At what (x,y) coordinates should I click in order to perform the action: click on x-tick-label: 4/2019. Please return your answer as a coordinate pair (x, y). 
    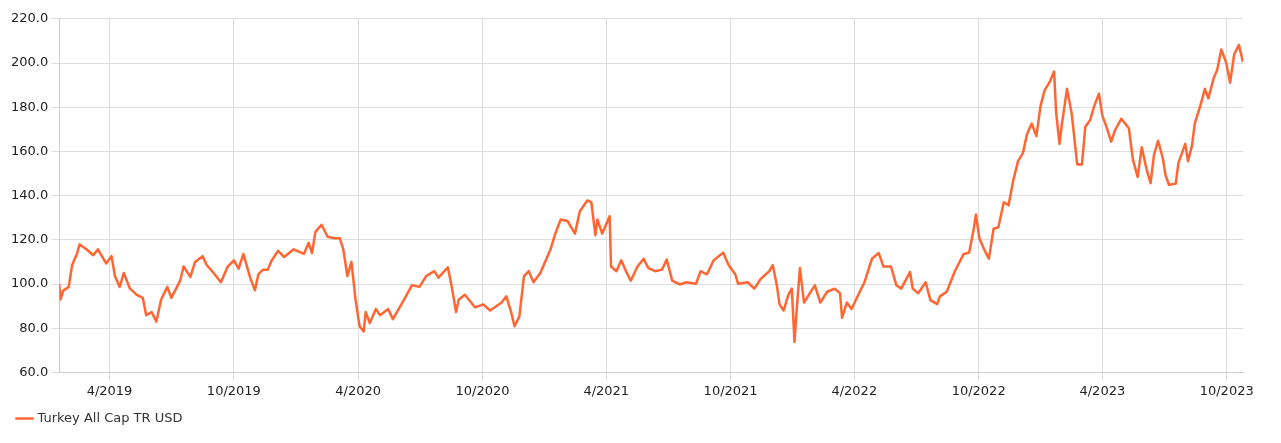
    Looking at the image, I should click on (109, 390).